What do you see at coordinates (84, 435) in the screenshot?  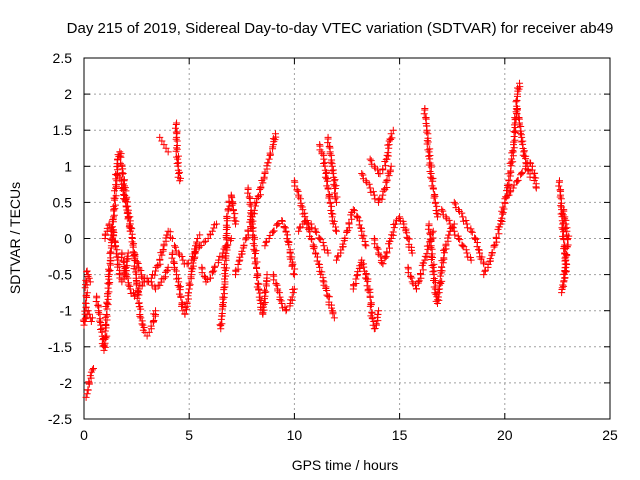 I see `x-tick-label: 0` at bounding box center [84, 435].